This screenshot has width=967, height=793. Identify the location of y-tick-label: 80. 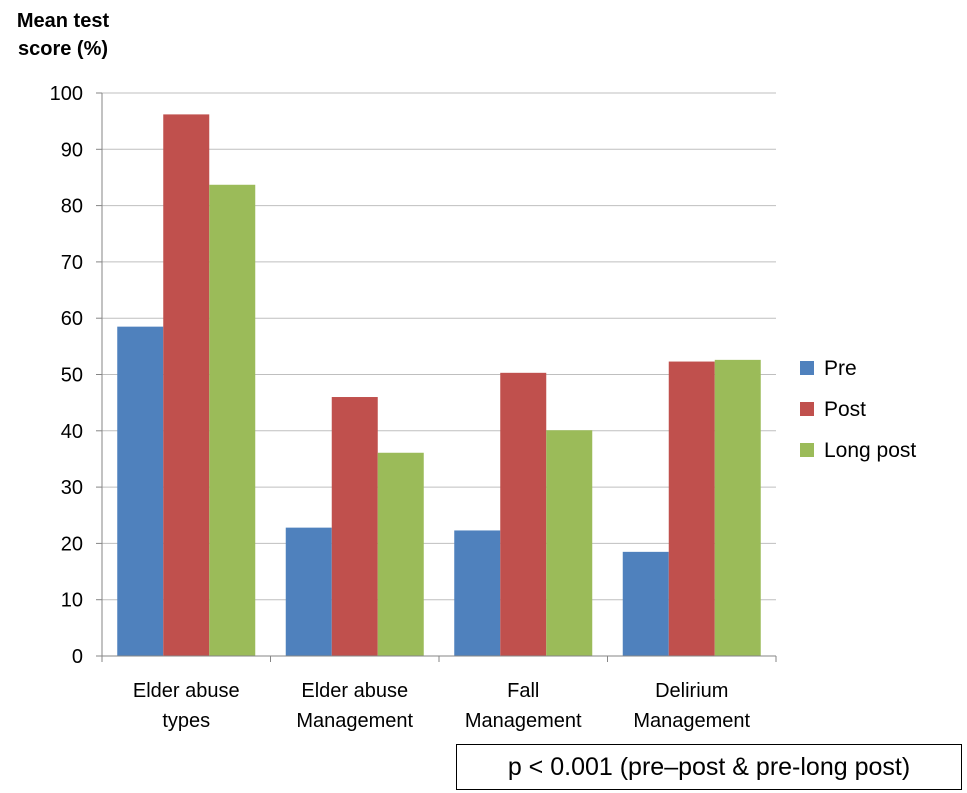
(72, 207).